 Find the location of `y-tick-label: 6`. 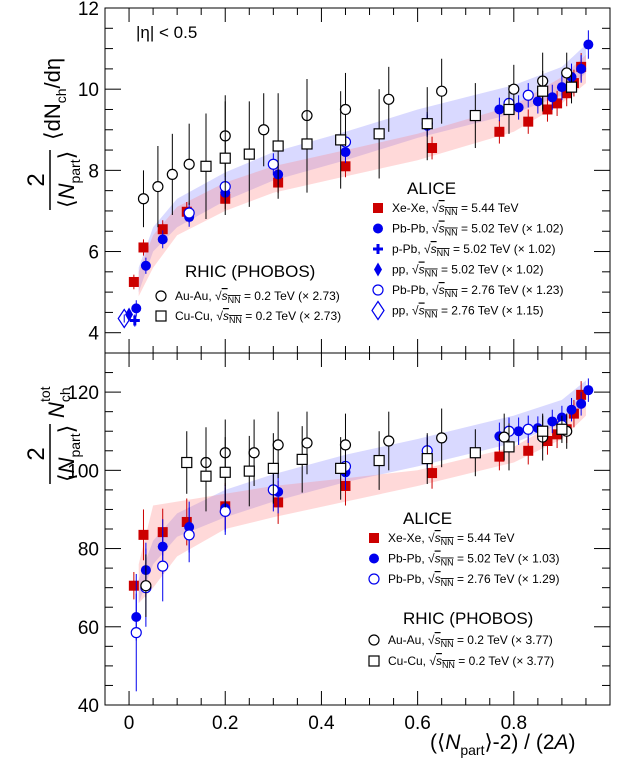

y-tick-label: 6 is located at coordinates (93, 253).